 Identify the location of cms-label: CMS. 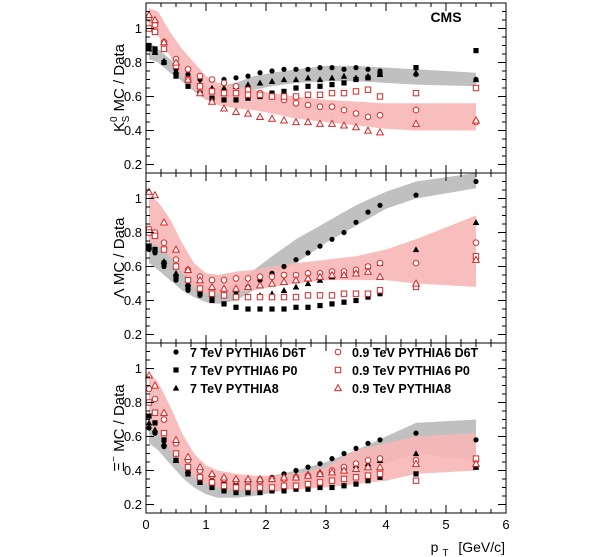
(445, 17).